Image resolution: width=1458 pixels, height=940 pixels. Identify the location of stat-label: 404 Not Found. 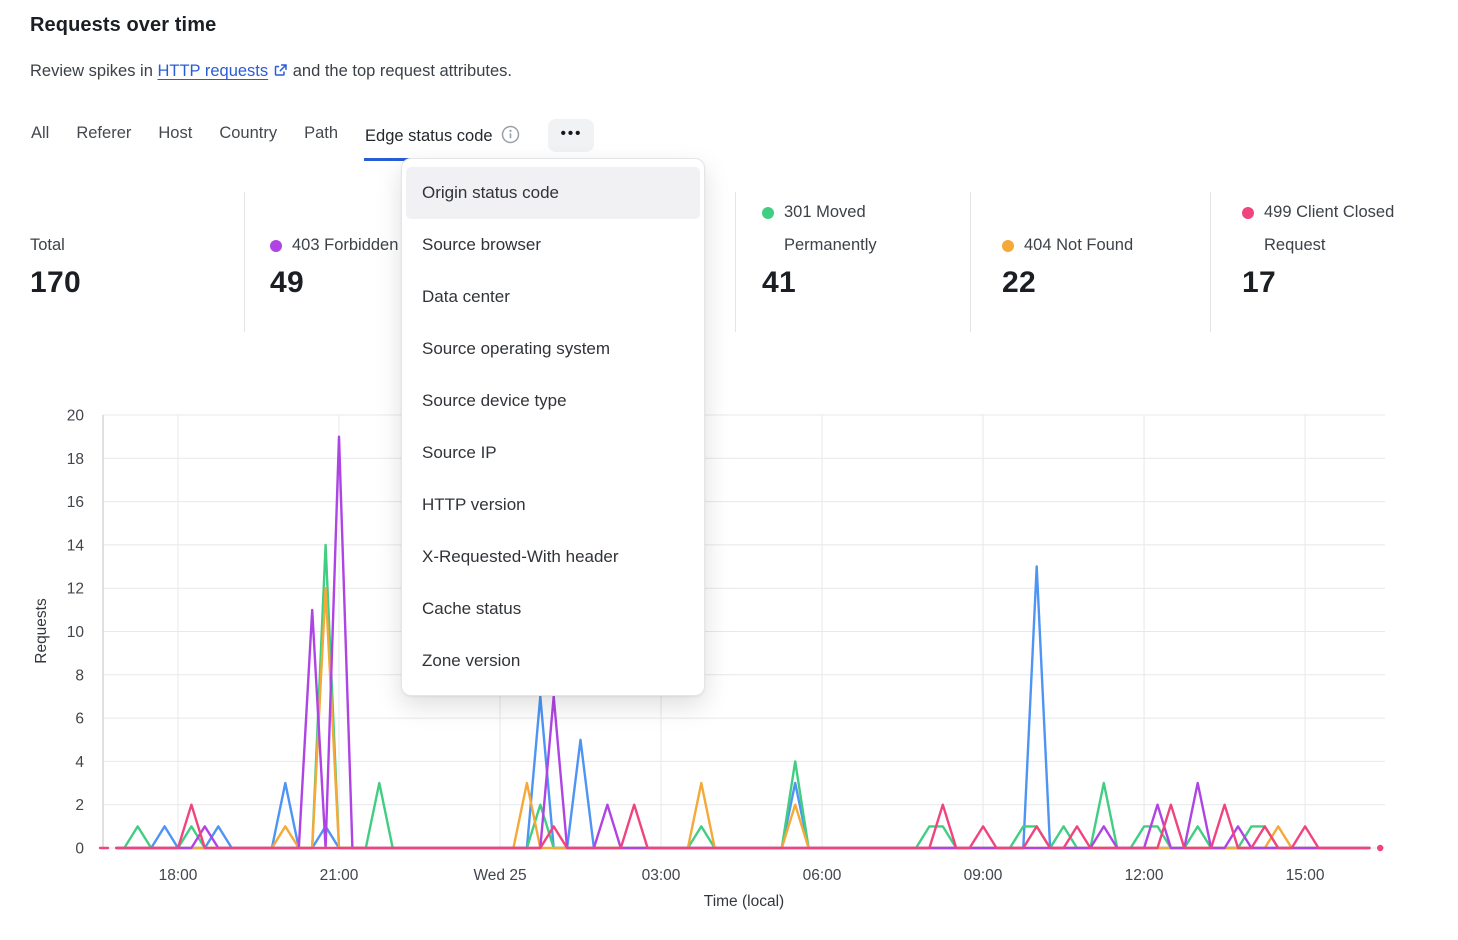
(1079, 245).